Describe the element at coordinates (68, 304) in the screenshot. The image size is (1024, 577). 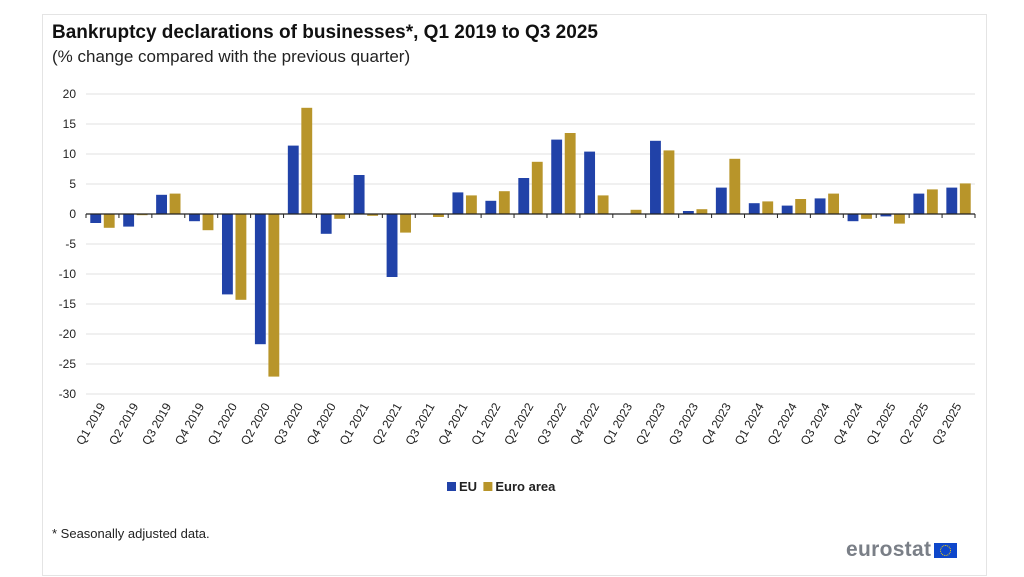
I see `y-tick-label: -15` at that location.